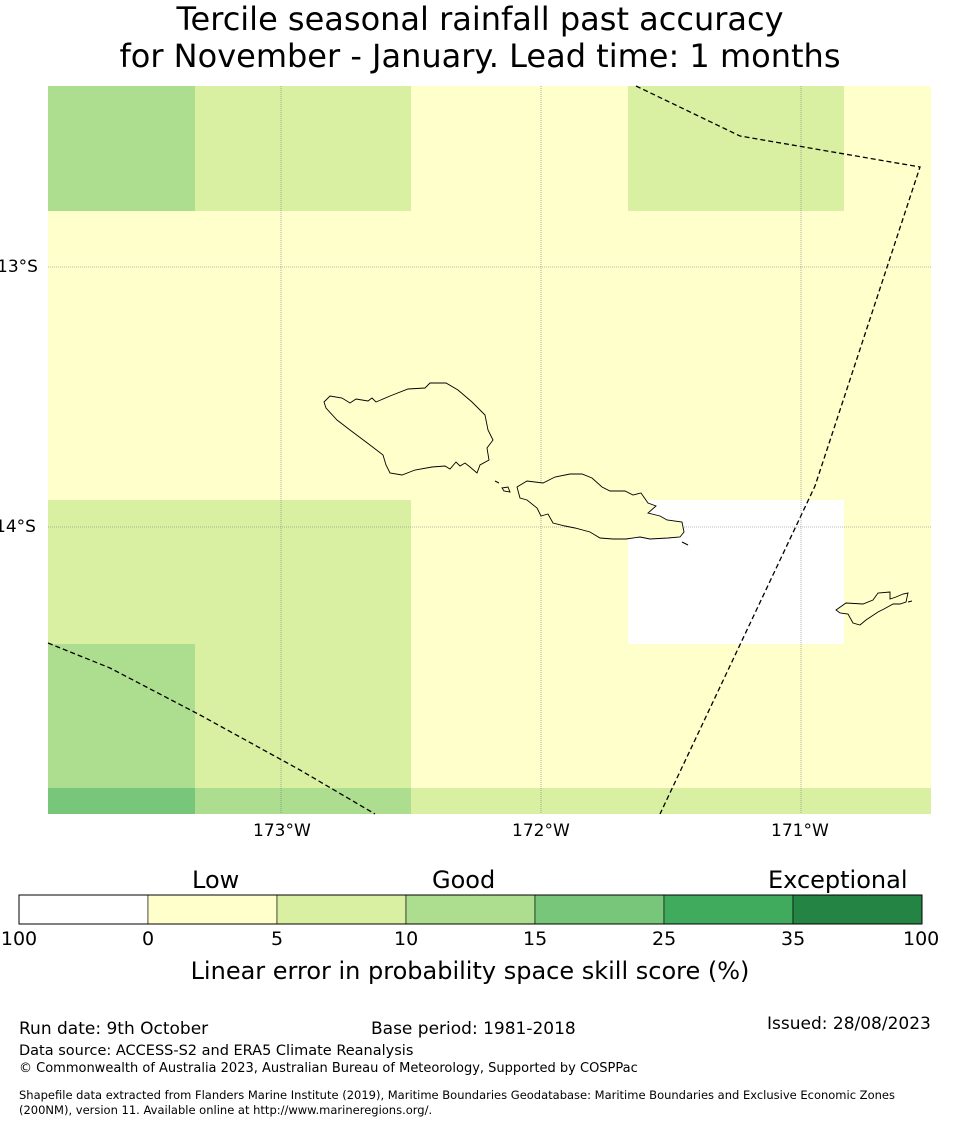 This screenshot has width=960, height=1125. I want to click on category-good: Good, so click(464, 880).